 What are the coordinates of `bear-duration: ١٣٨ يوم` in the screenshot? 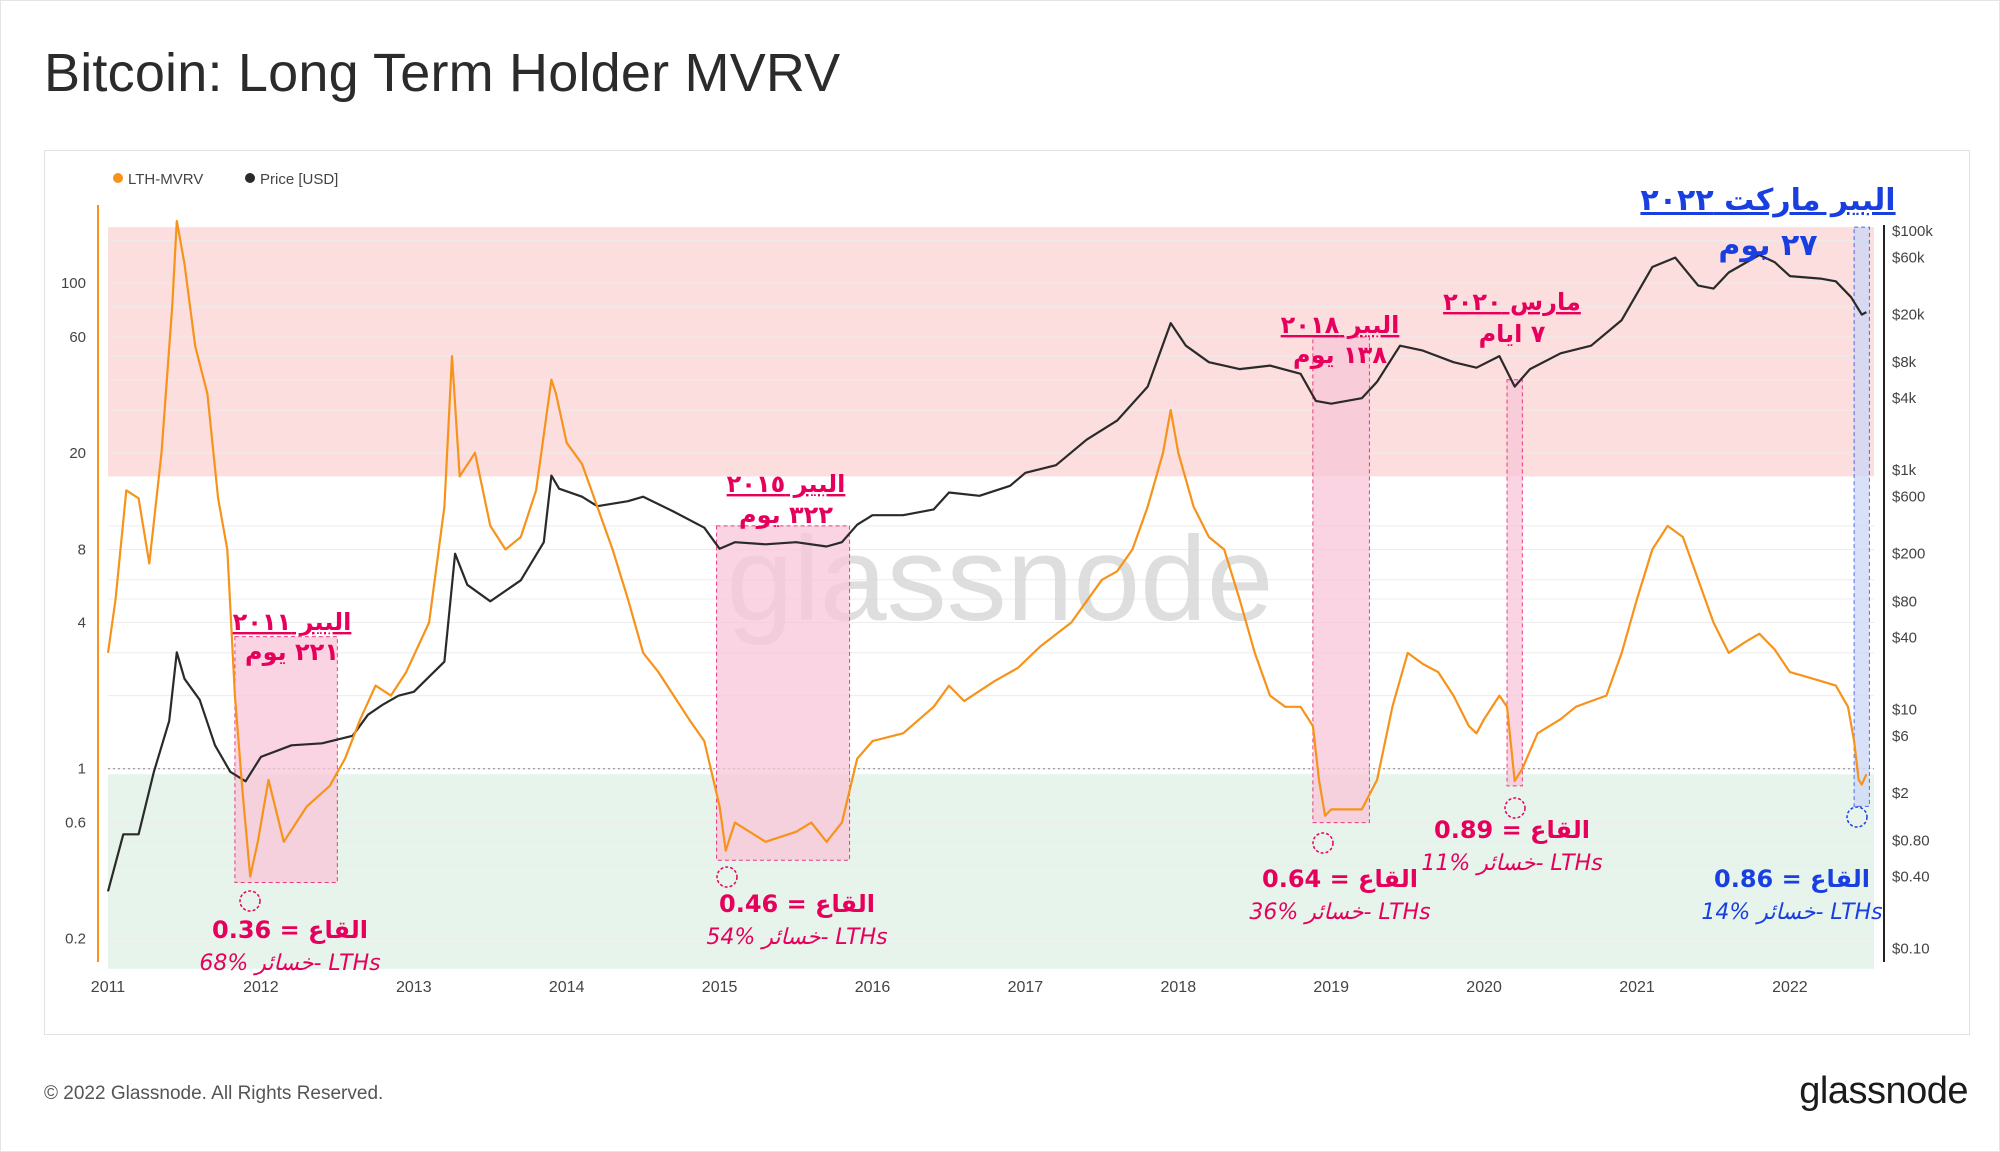 It's located at (1340, 355).